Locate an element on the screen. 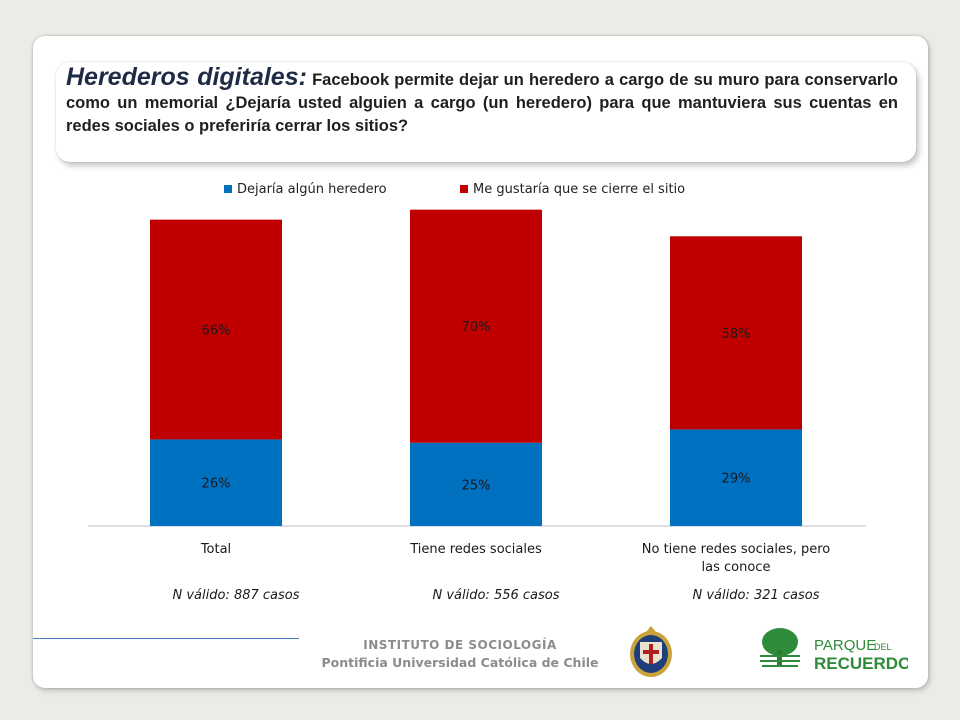  valid-cases-note: N válido: 321 casos is located at coordinates (755, 595).